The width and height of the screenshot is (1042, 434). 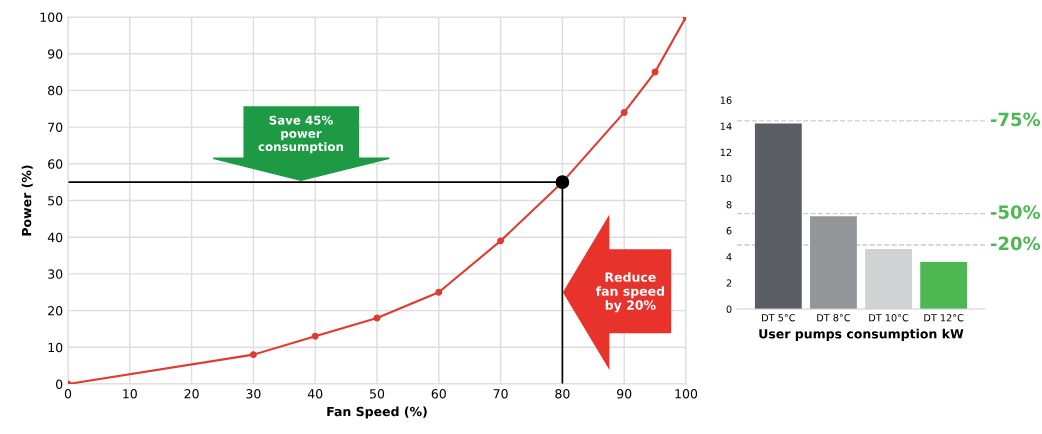 What do you see at coordinates (55, 164) in the screenshot?
I see `y-tick-label: 60` at bounding box center [55, 164].